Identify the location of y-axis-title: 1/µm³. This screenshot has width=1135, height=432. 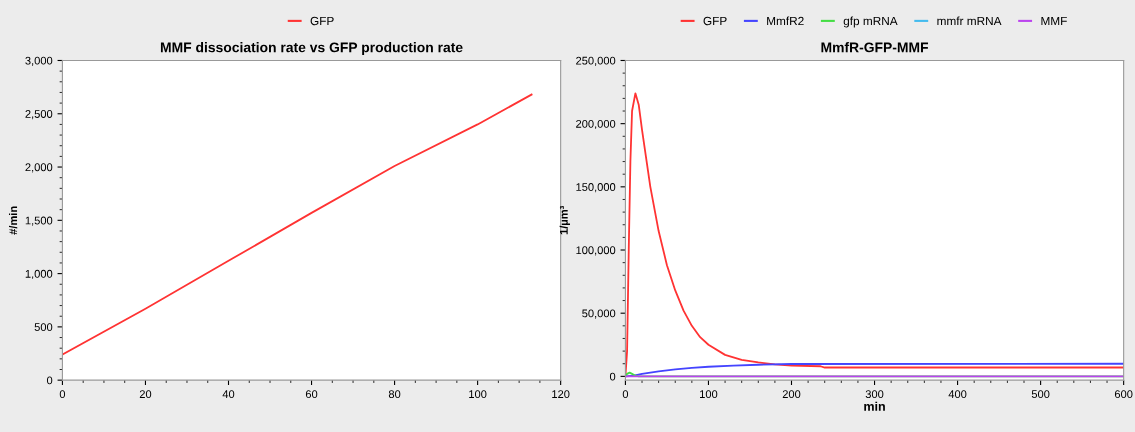
(564, 220).